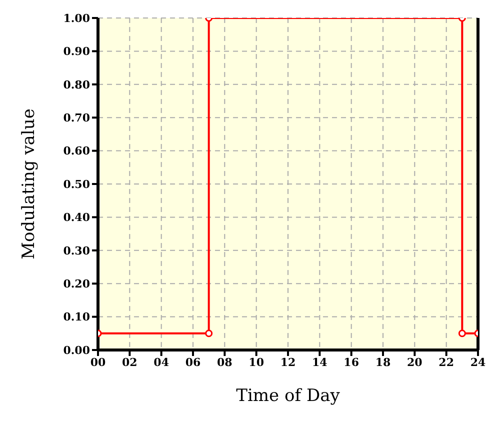 The image size is (500, 423). I want to click on x-tick-label: 02, so click(130, 362).